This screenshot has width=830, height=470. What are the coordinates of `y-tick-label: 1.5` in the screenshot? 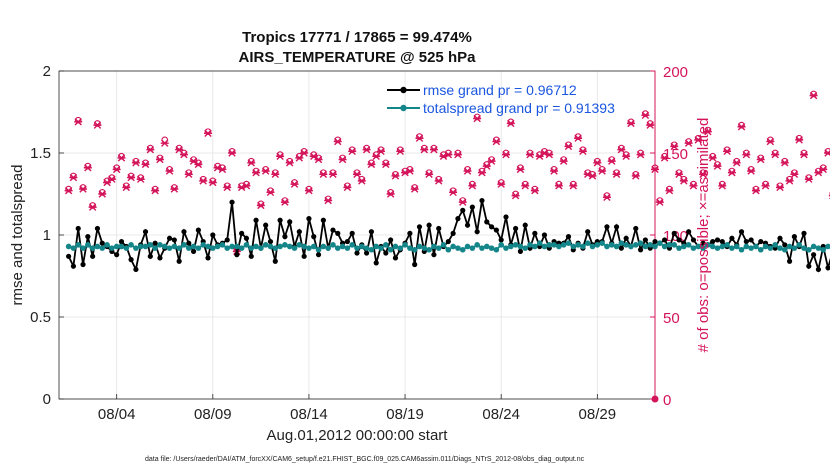 It's located at (40, 153).